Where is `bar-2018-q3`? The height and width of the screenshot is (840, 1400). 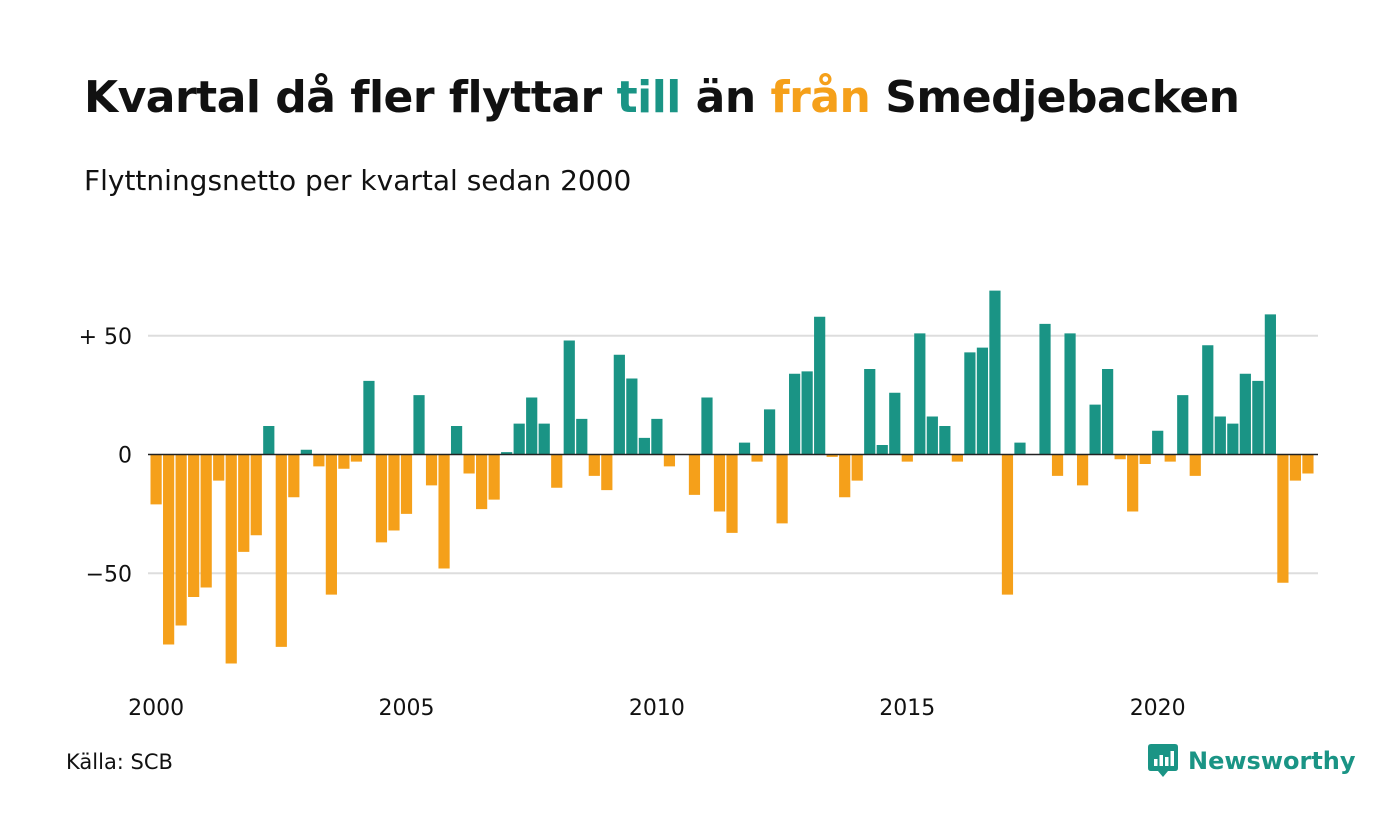
bar-2018-q3 is located at coordinates (1082, 470).